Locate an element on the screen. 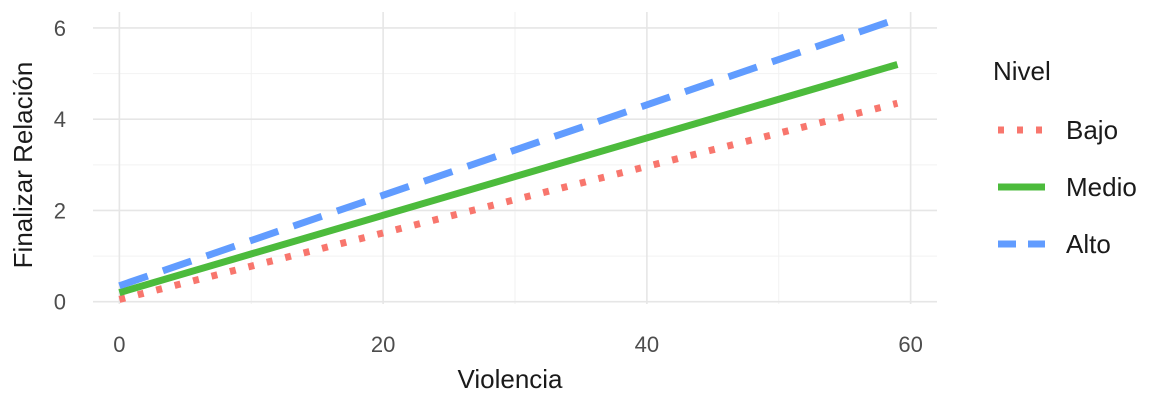  y-tick-label: 2 is located at coordinates (60, 210).